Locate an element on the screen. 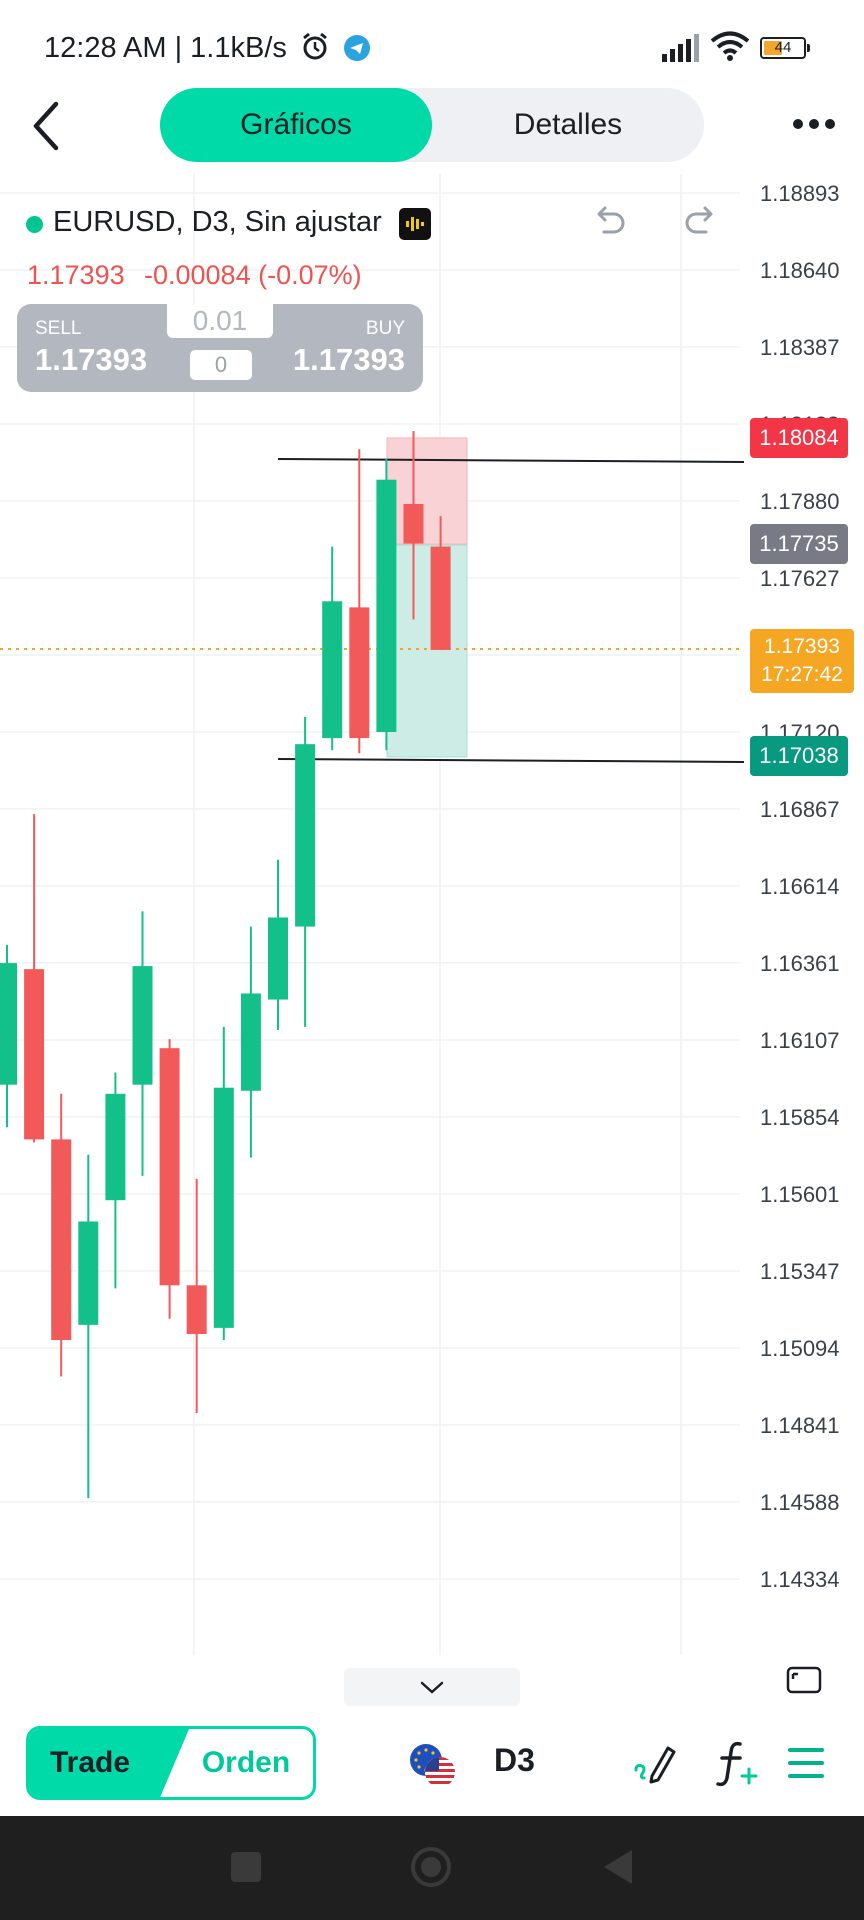 The image size is (864, 1920). wifi-icon is located at coordinates (730, 46).